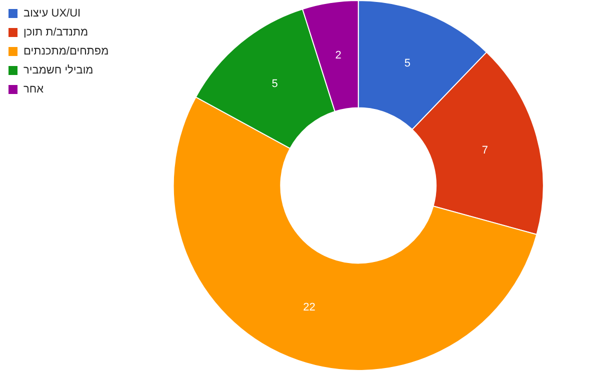 This screenshot has width=600, height=371. What do you see at coordinates (309, 307) in the screenshot?
I see `data-label: 22` at bounding box center [309, 307].